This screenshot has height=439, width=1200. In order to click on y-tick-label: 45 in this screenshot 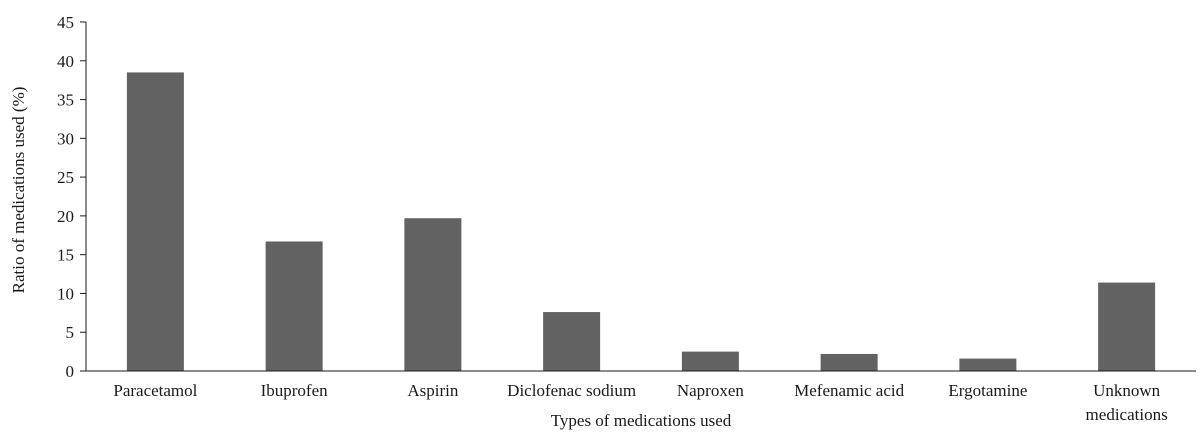, I will do `click(65, 22)`.